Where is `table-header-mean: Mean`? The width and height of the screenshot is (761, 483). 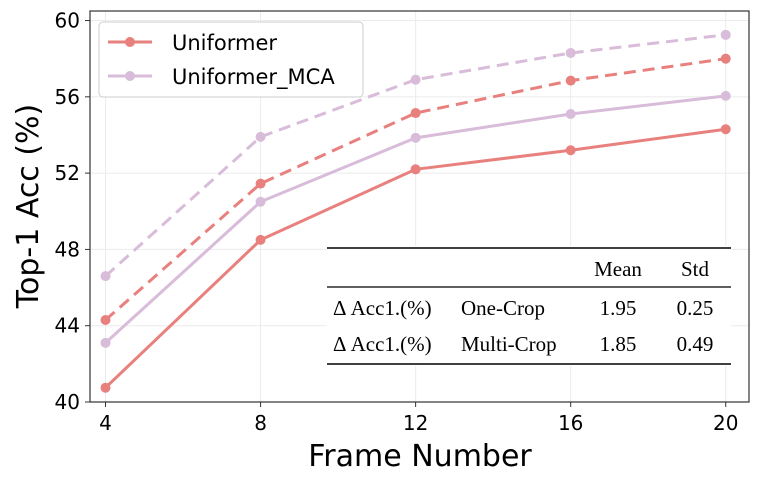
table-header-mean: Mean is located at coordinates (618, 269).